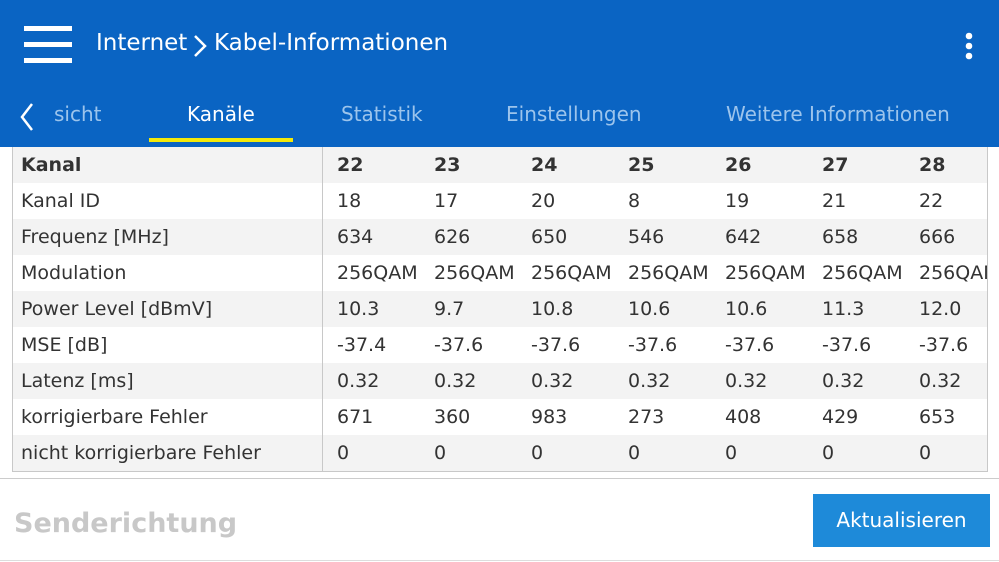  I want to click on cell-value: 26, so click(738, 165).